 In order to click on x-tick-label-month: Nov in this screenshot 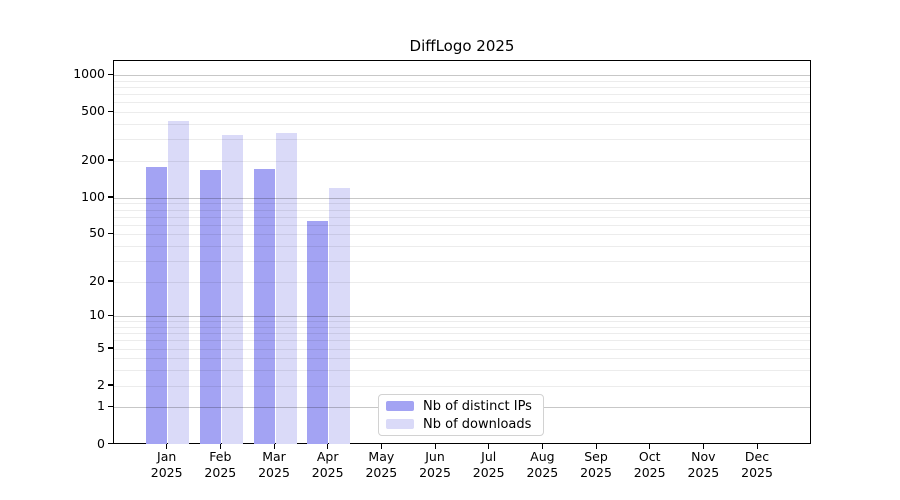, I will do `click(703, 456)`.